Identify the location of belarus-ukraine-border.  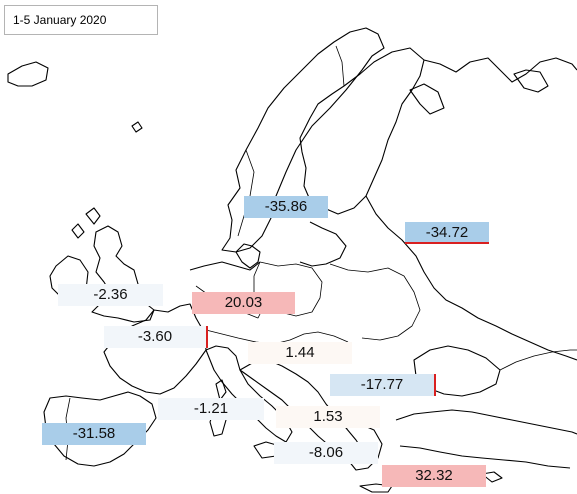
(375, 302).